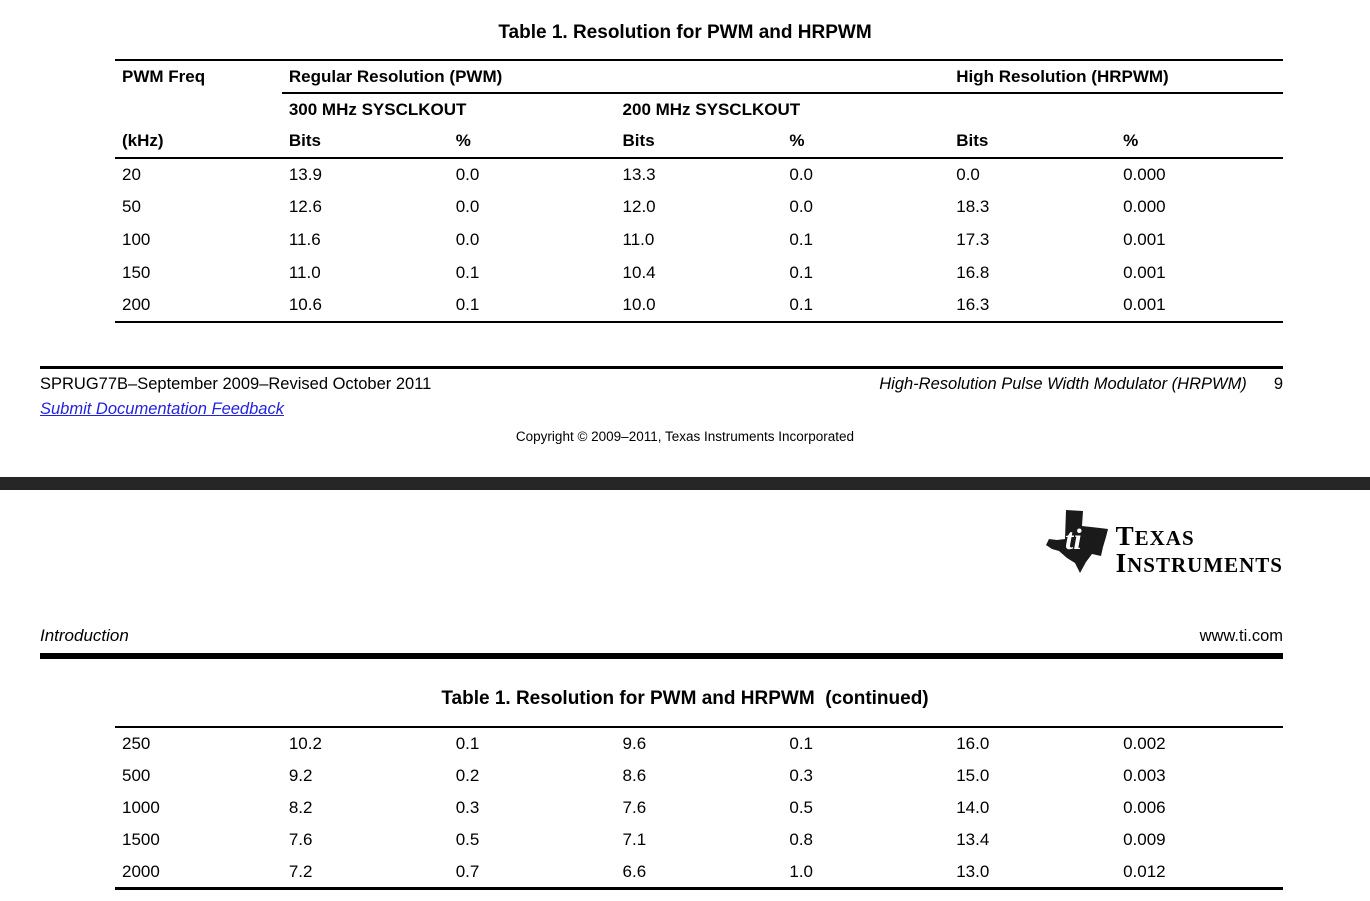 The image size is (1370, 901). What do you see at coordinates (661, 367) in the screenshot?
I see `footer-divider` at bounding box center [661, 367].